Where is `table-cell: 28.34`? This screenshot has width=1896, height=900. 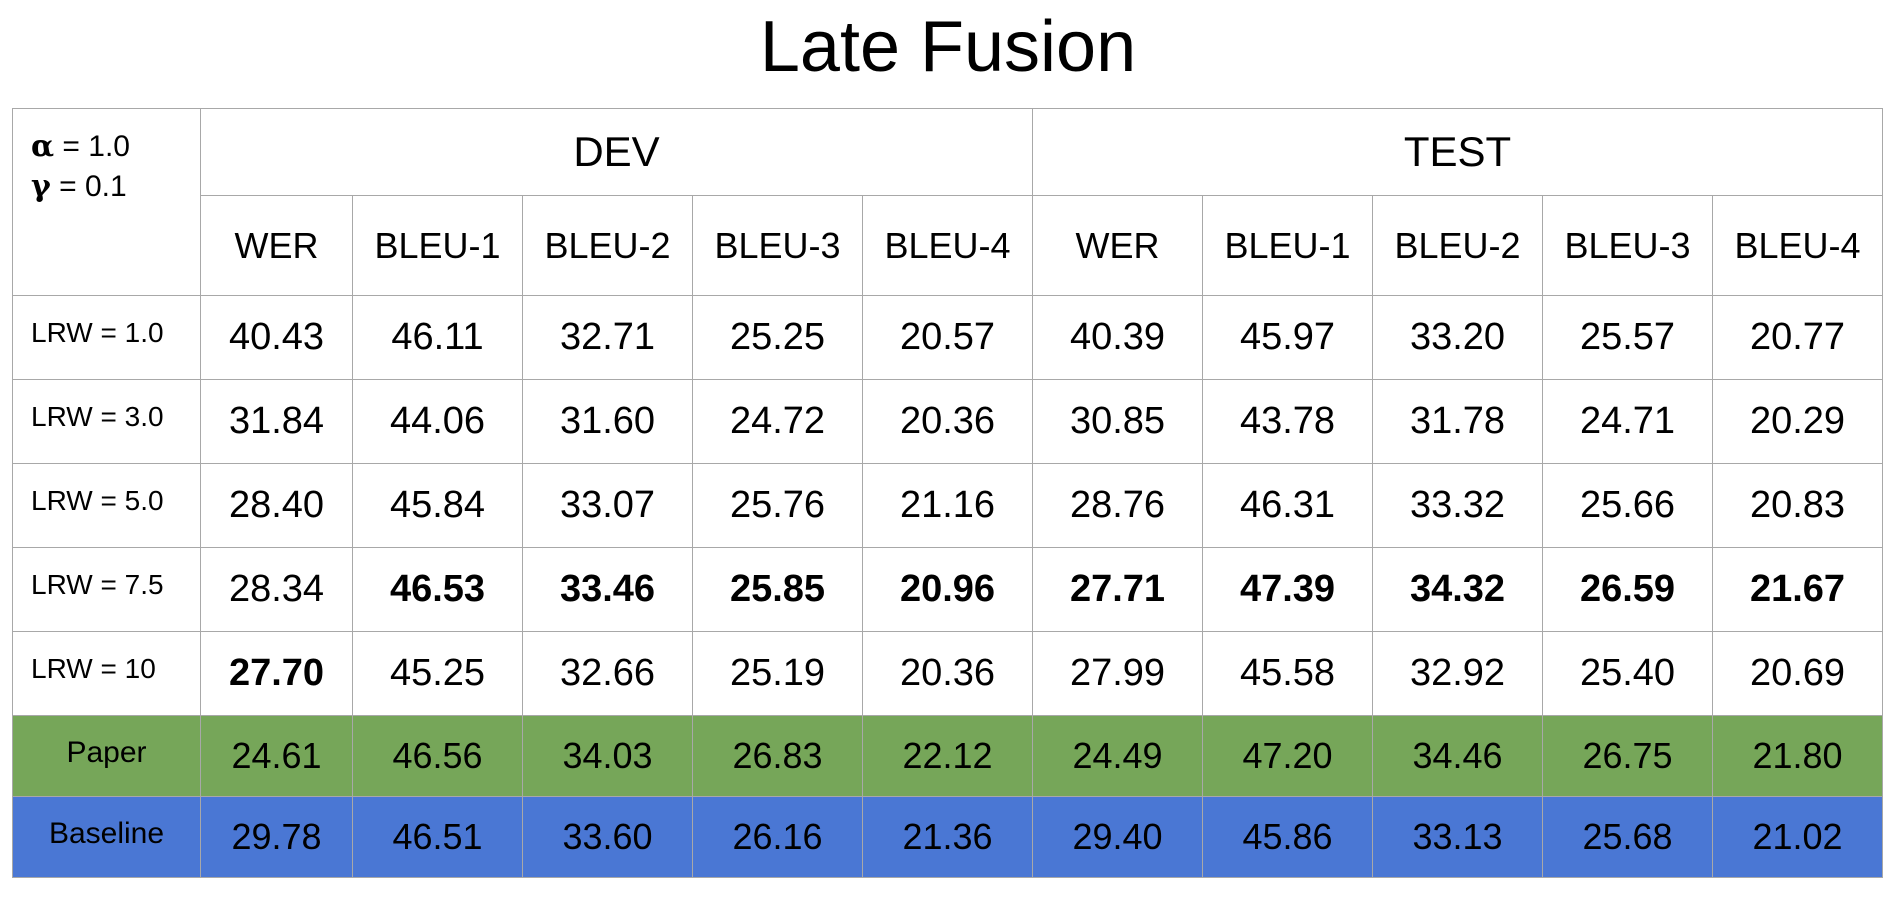
table-cell: 28.34 is located at coordinates (276, 589).